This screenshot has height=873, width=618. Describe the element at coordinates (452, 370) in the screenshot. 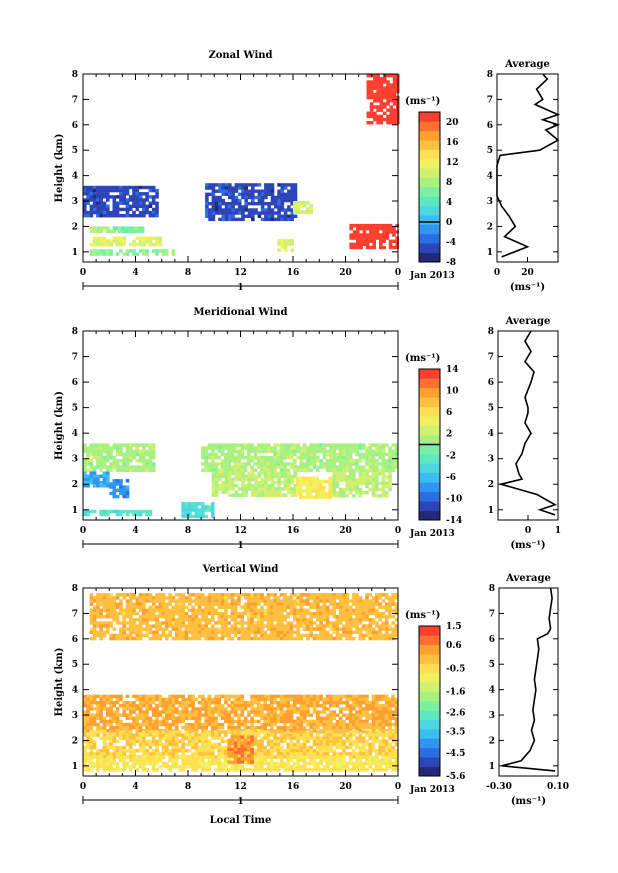

I see `colorbar-tick-label: 14` at that location.